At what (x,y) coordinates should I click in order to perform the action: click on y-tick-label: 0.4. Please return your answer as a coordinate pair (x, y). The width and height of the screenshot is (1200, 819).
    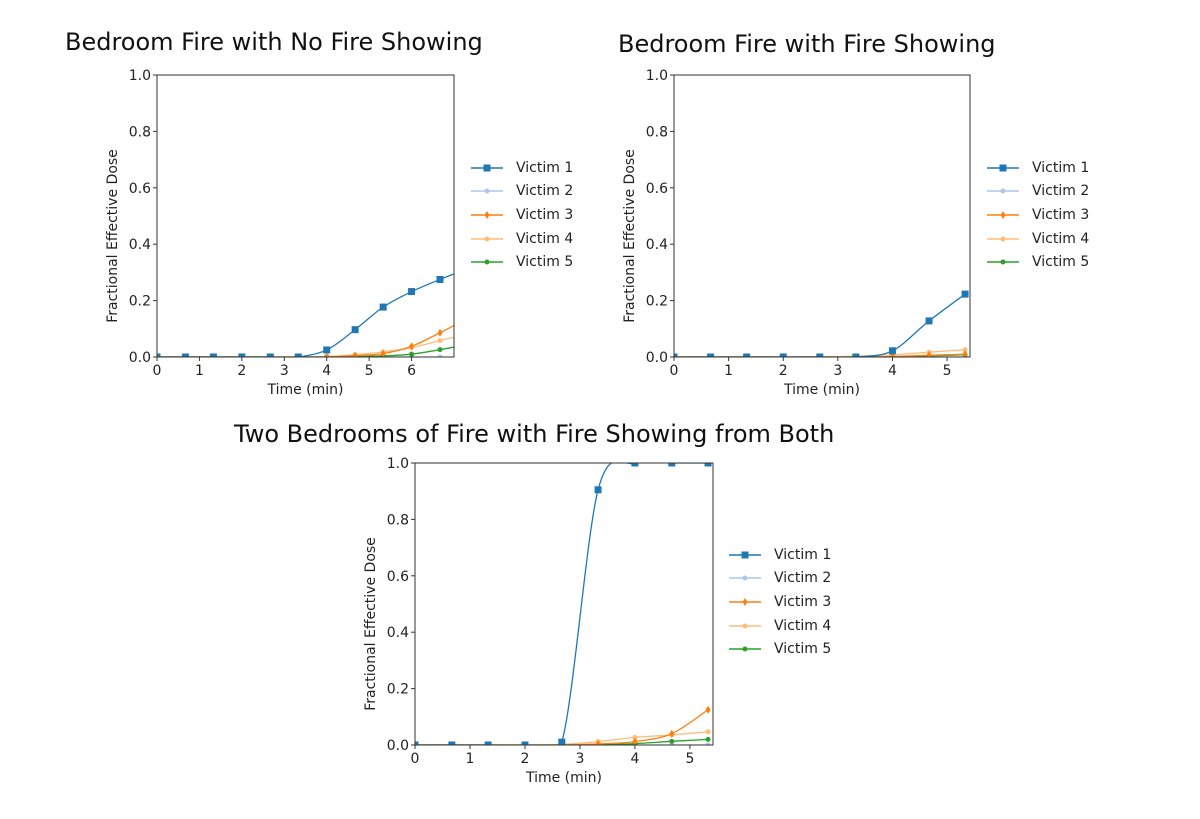
    Looking at the image, I should click on (398, 633).